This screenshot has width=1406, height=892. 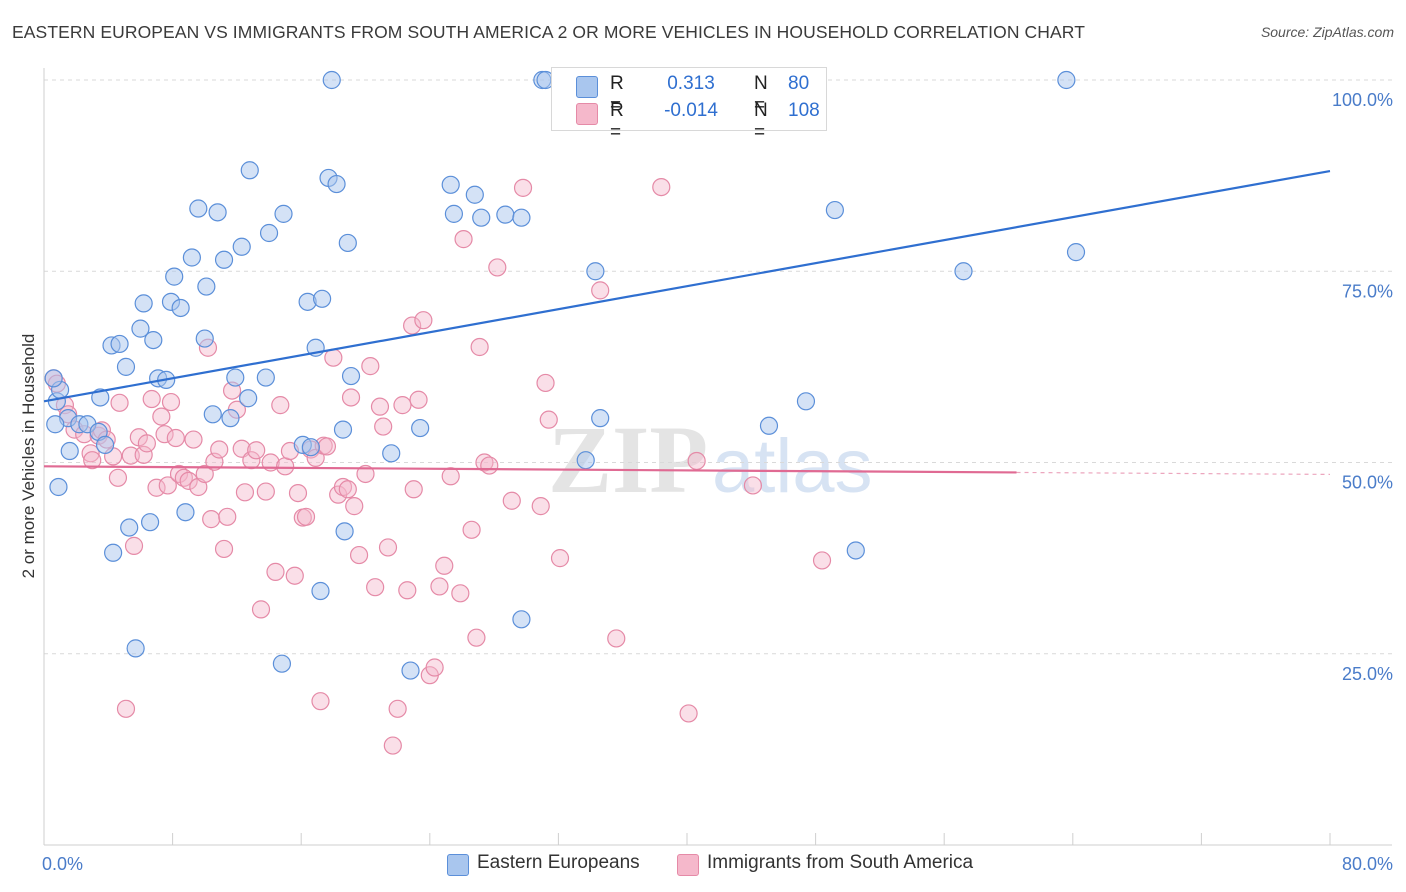 I want to click on trend-line-immigrants, so click(x=530, y=469).